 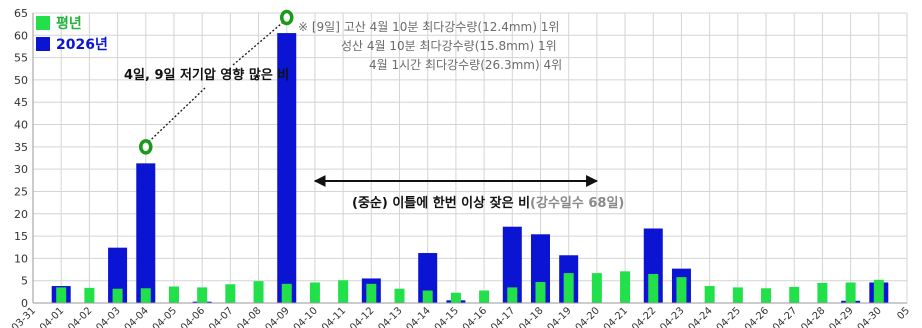 What do you see at coordinates (206, 75) in the screenshot?
I see `callout-main-label: 4일, 9일 저기압 영향 많은 비` at bounding box center [206, 75].